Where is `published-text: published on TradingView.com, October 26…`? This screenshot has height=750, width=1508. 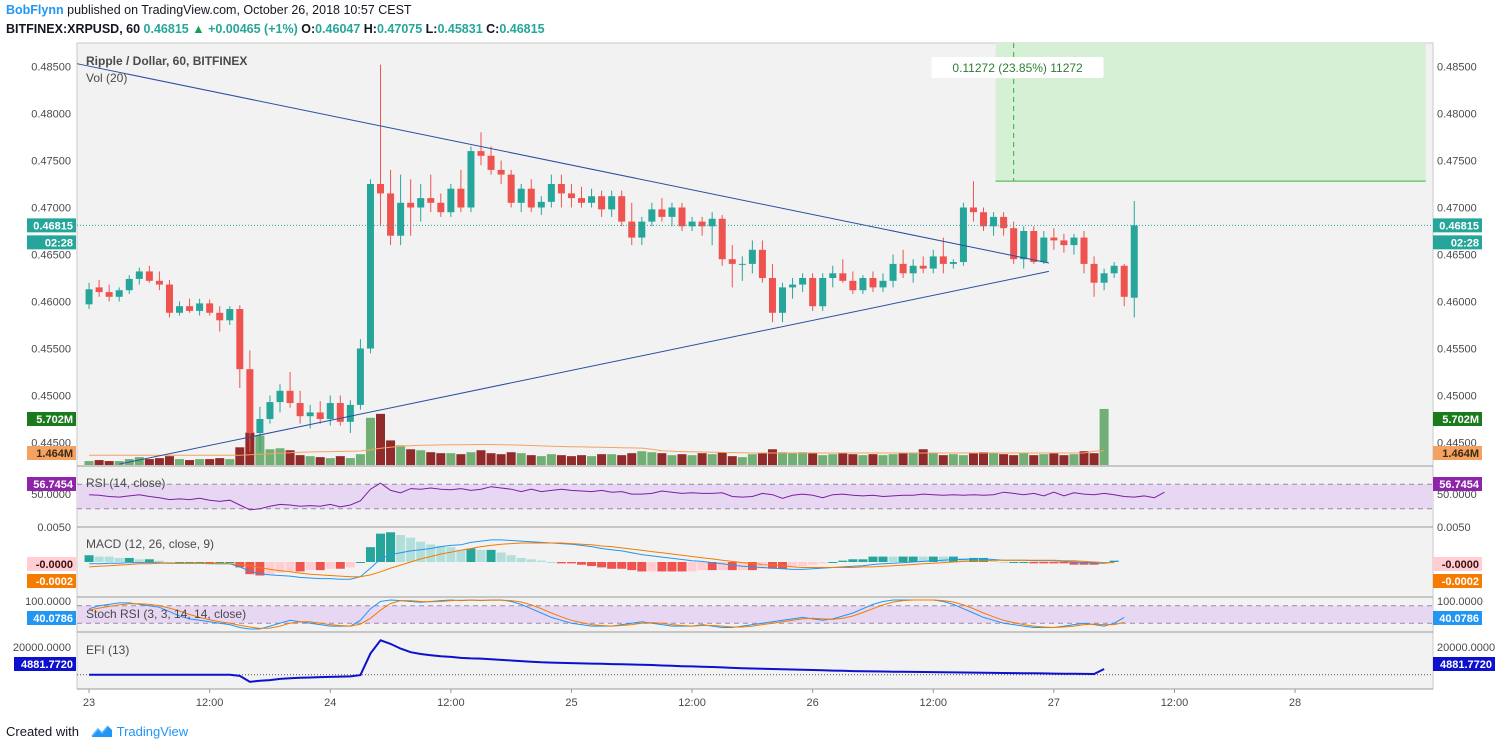 published-text: published on TradingView.com, October 26… is located at coordinates (239, 10).